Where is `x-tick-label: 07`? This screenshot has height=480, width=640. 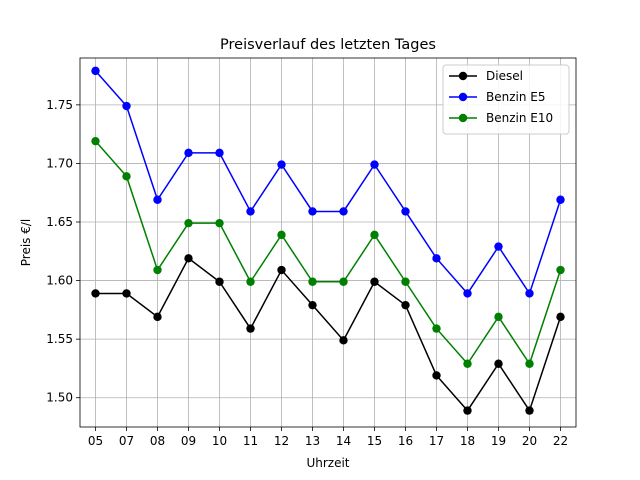
x-tick-label: 07 is located at coordinates (126, 441).